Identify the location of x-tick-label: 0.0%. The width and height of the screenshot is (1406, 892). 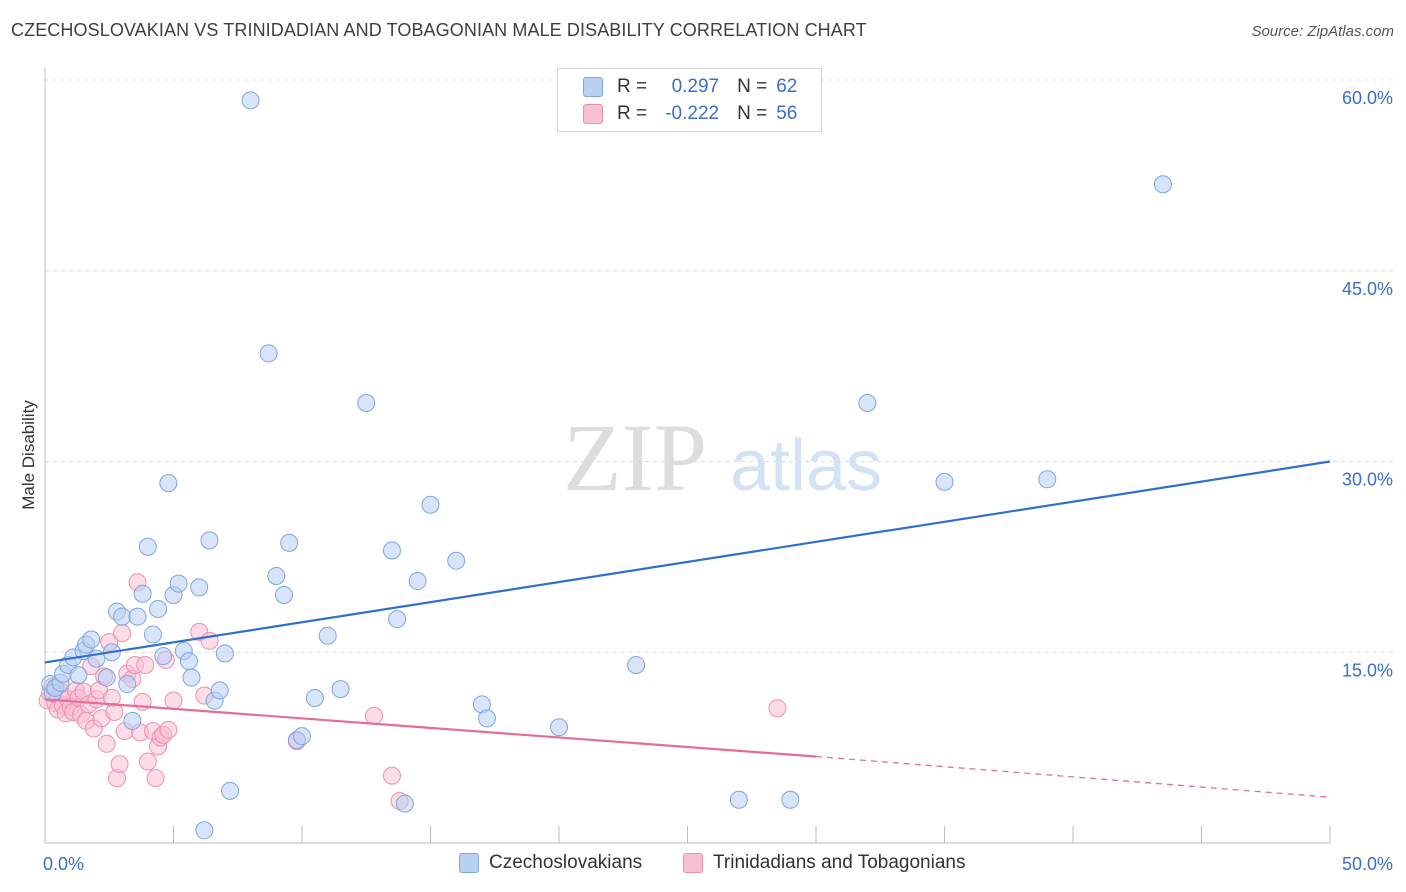
(63, 864).